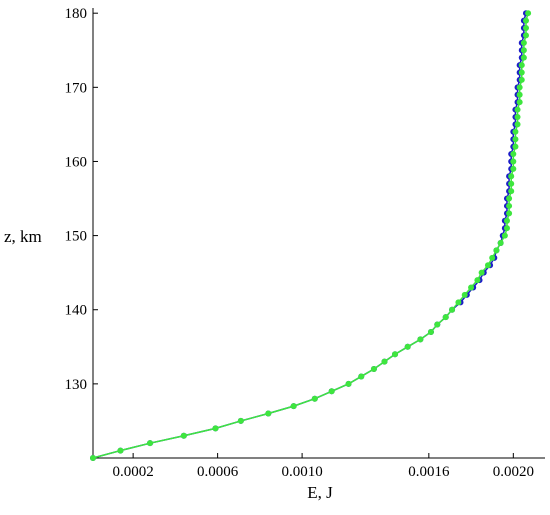 This screenshot has height=515, width=550. Describe the element at coordinates (76, 162) in the screenshot. I see `y-tick-label: 160` at that location.